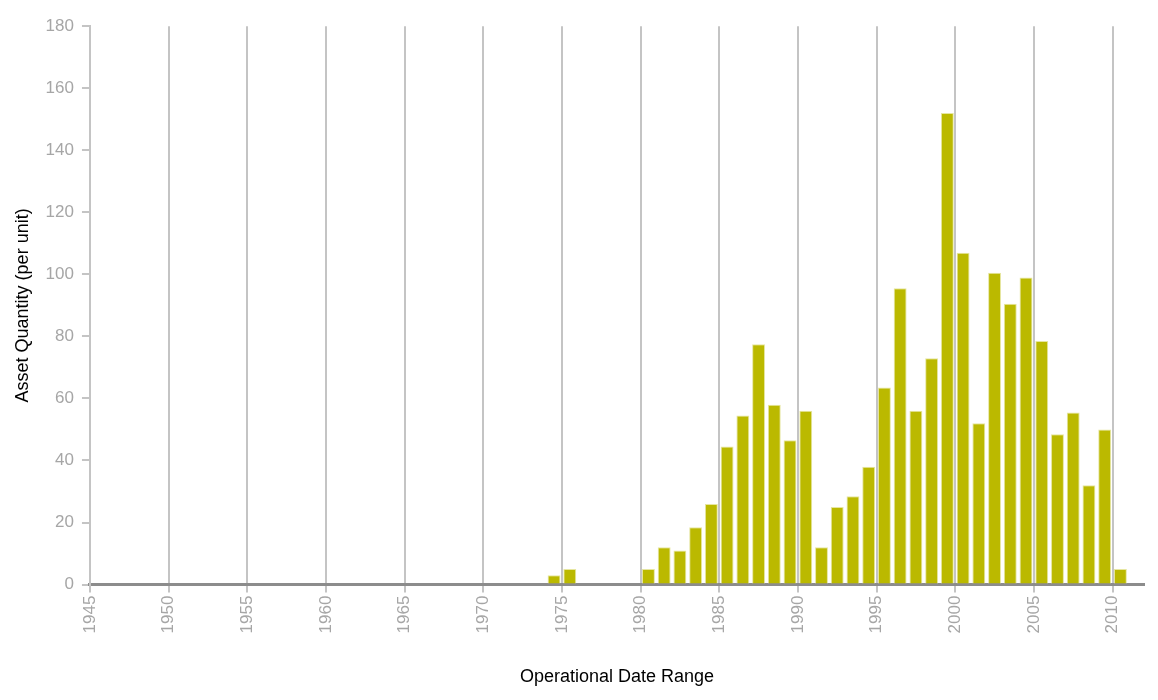 The image size is (1158, 700). I want to click on x-tick-label: 2005, so click(1033, 614).